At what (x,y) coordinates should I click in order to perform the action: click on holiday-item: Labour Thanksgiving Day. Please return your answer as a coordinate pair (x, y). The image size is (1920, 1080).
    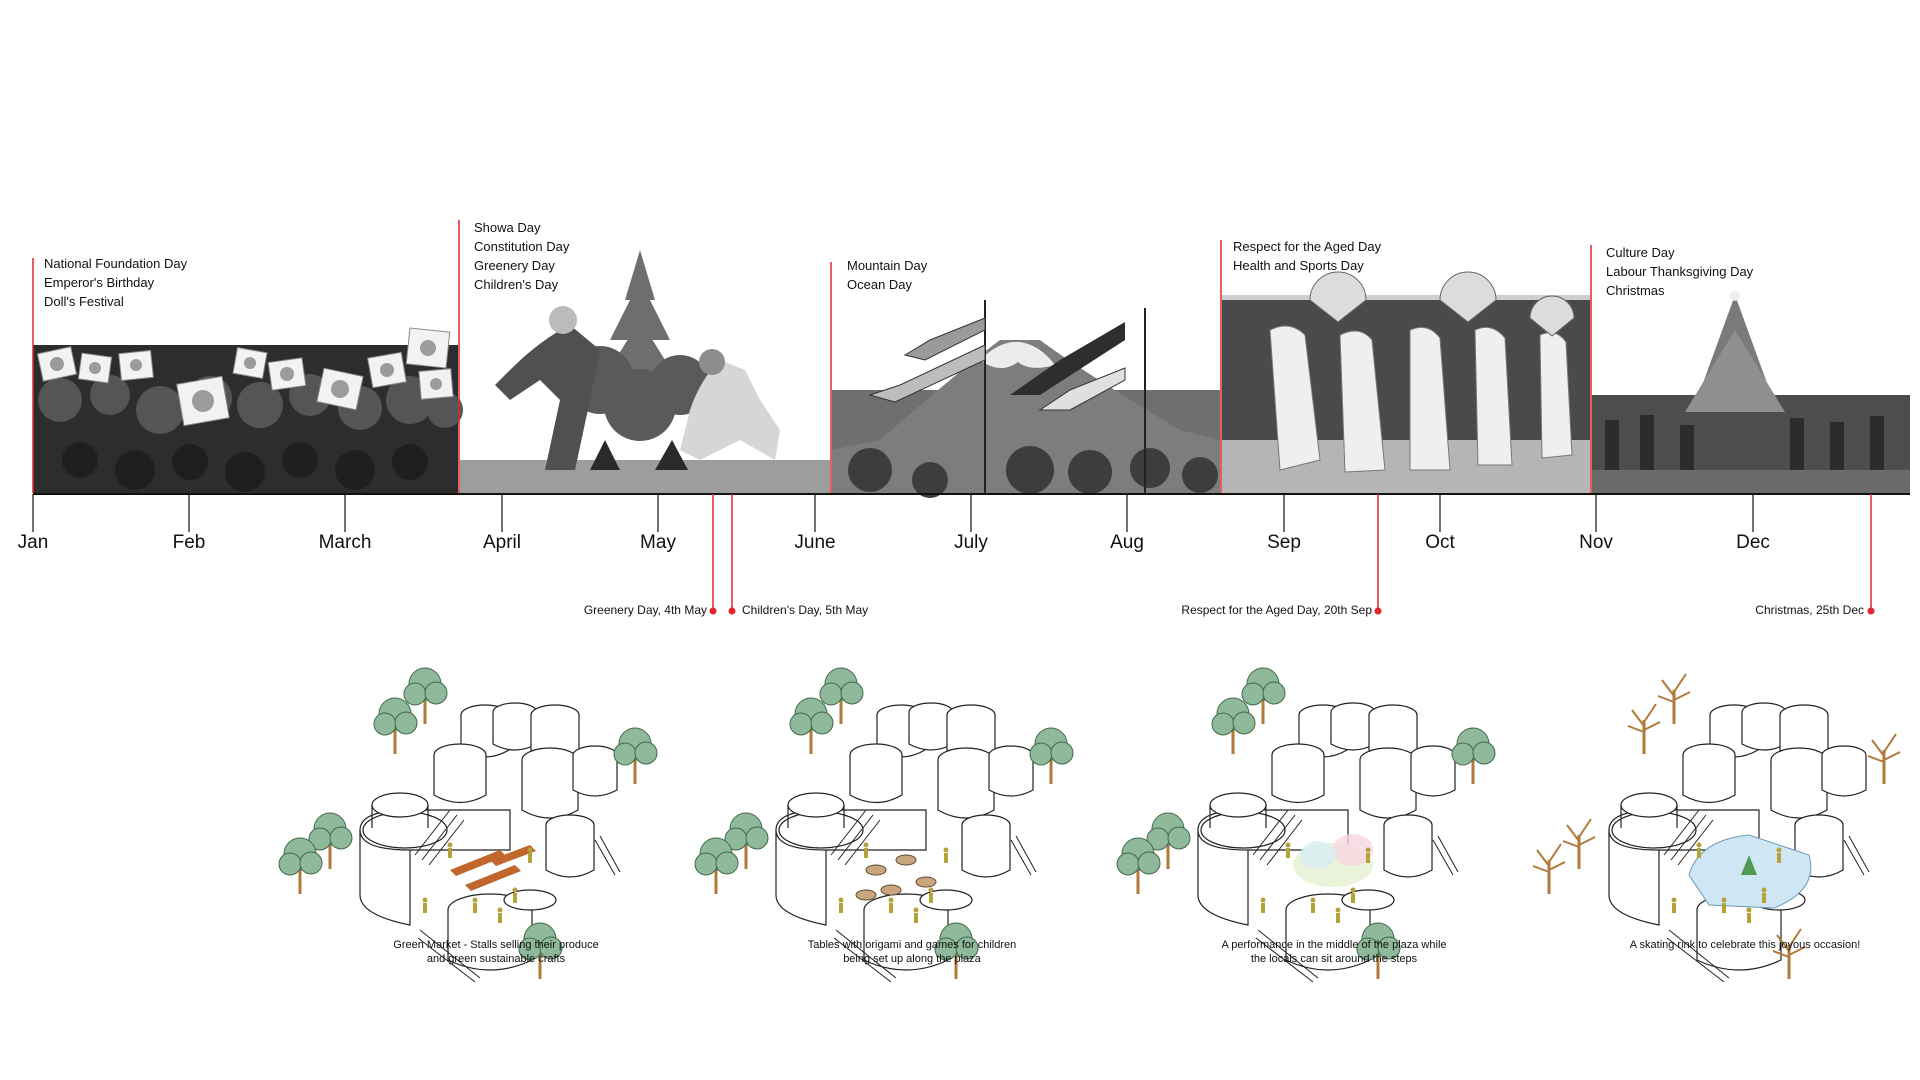
    Looking at the image, I should click on (1680, 271).